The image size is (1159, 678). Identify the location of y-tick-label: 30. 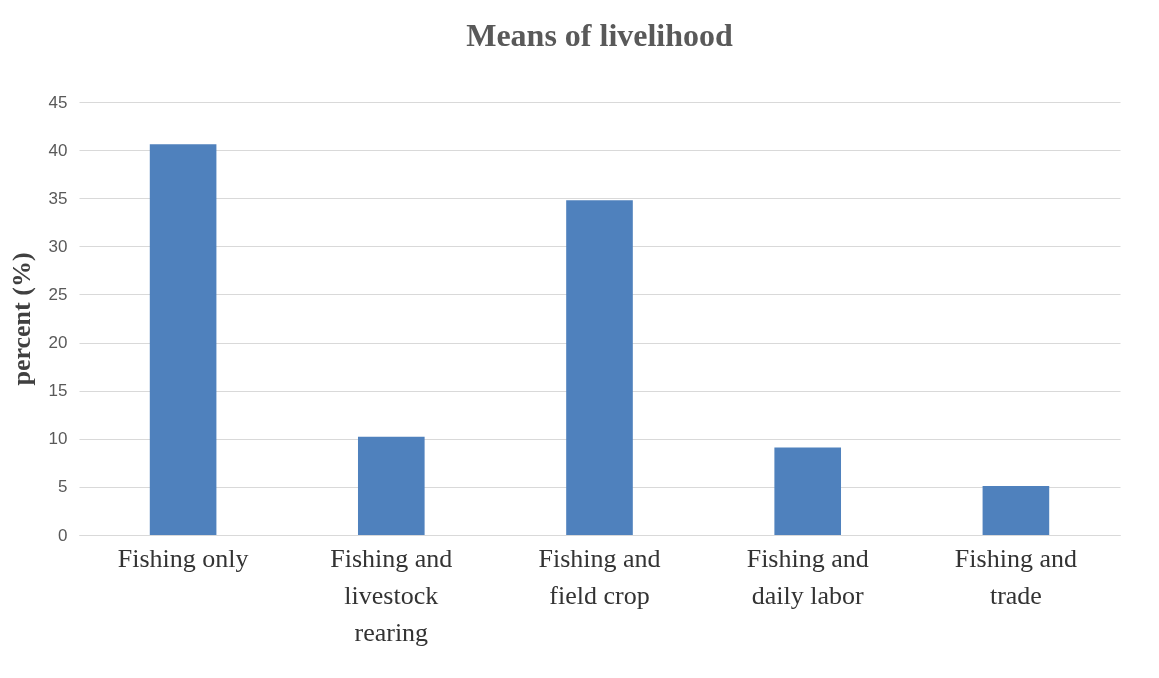
(58, 246).